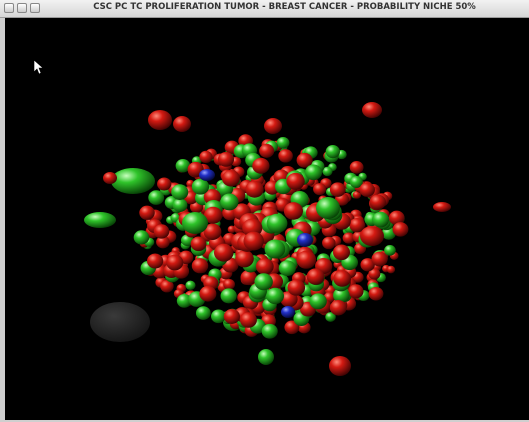 The width and height of the screenshot is (529, 422). Describe the element at coordinates (35, 8) in the screenshot. I see `maximize-button` at that location.